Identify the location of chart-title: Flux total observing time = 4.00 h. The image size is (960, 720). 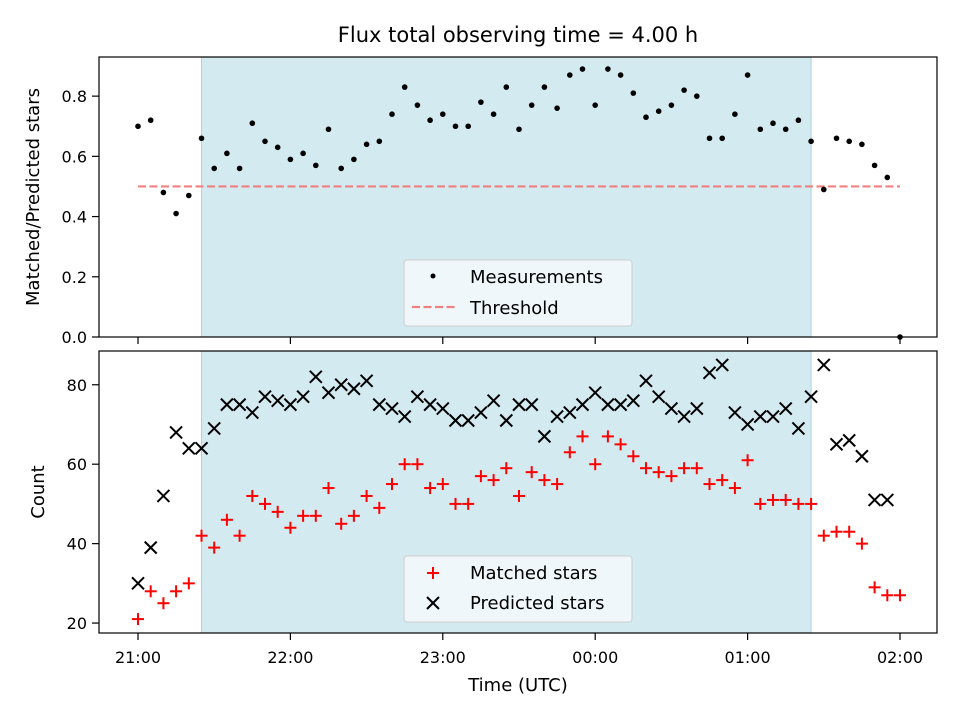
(518, 35).